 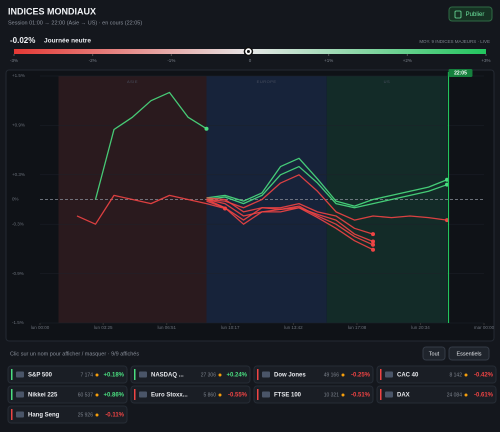 I want to click on legend-change: -0.42%, so click(x=484, y=376).